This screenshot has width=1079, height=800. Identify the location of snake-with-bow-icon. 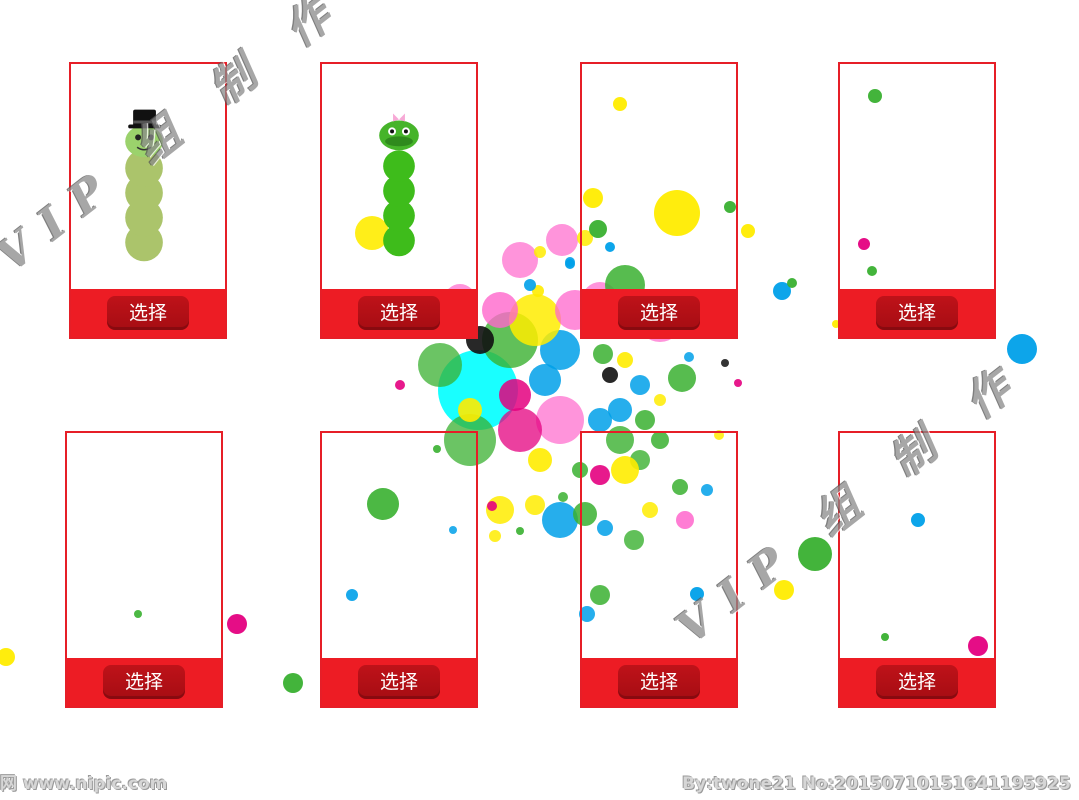
(399, 185).